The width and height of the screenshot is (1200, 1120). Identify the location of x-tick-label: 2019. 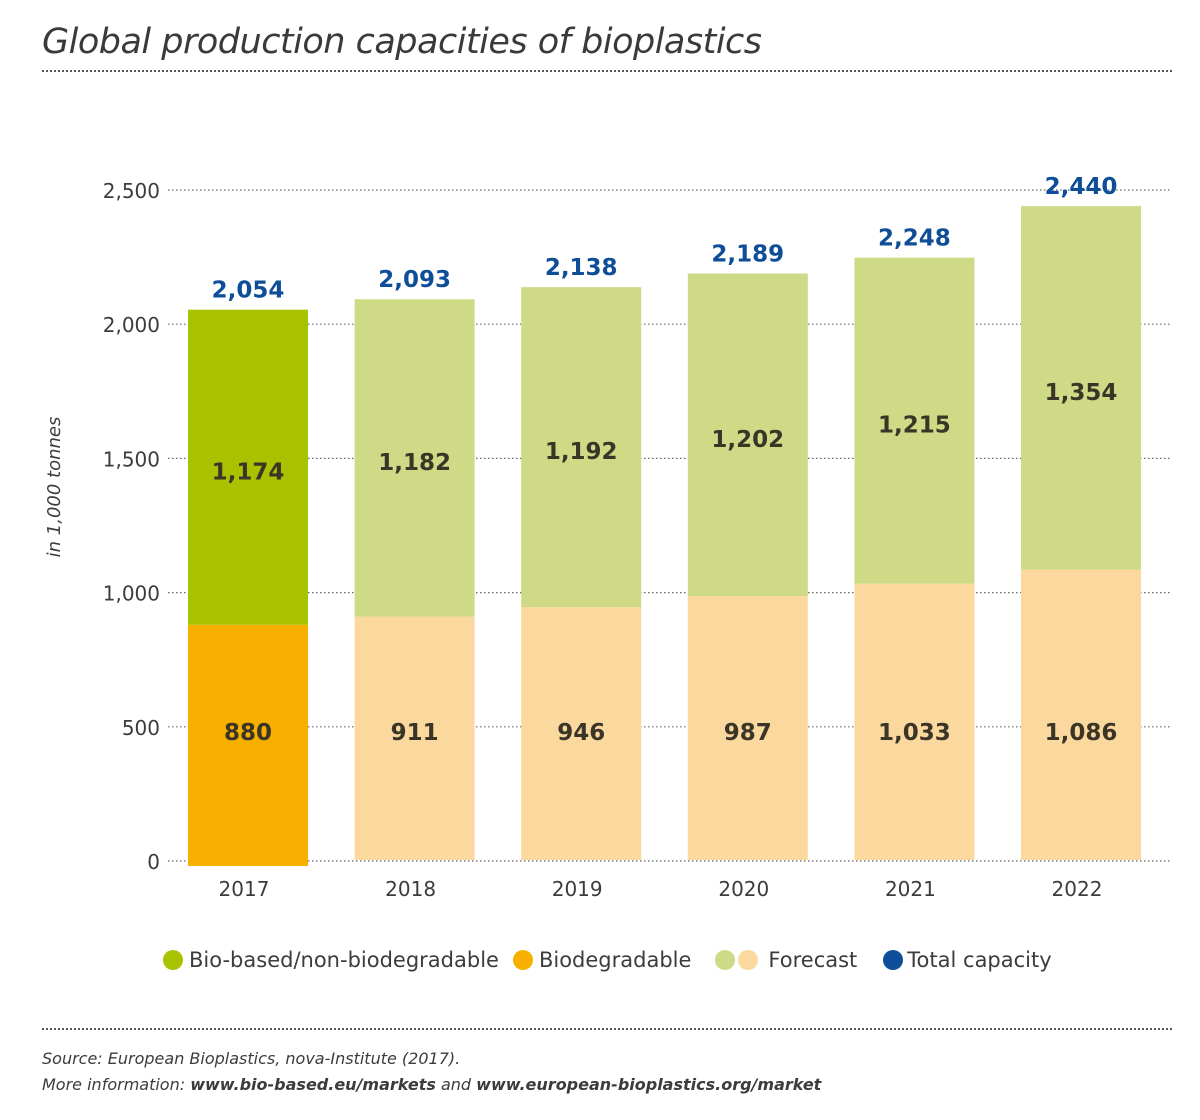
(577, 889).